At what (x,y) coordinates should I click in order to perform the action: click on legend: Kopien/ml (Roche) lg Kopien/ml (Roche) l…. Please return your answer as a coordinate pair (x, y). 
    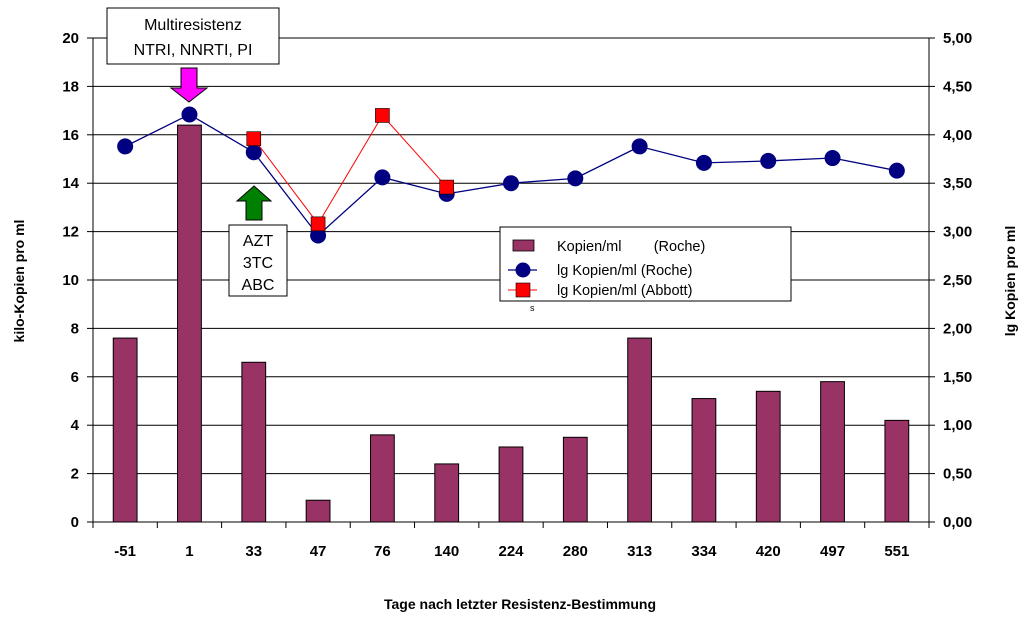
    Looking at the image, I should click on (645, 269).